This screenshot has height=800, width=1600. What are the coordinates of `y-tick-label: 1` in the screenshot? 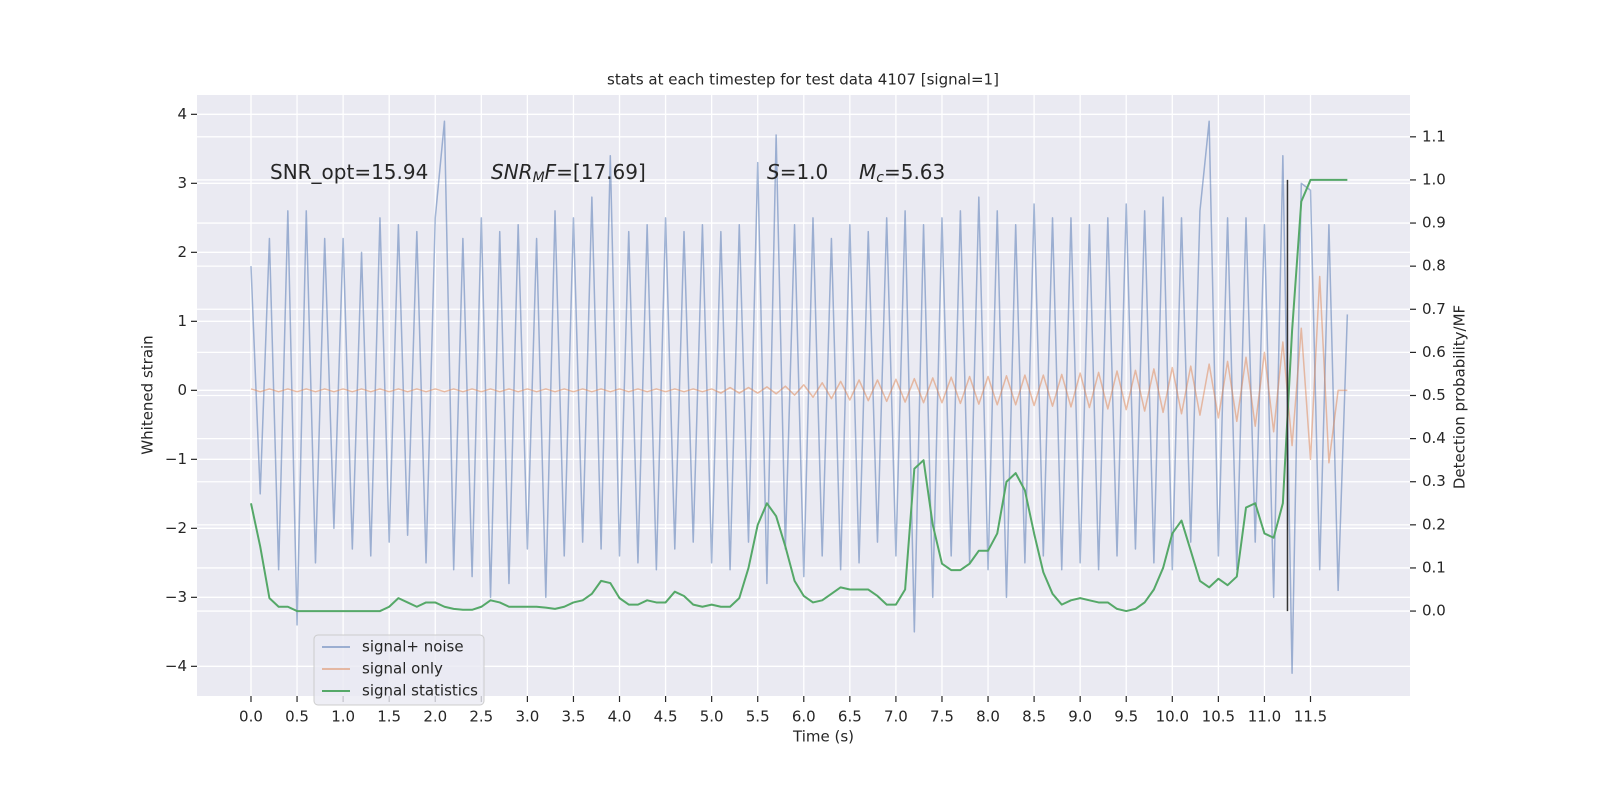 It's located at (182, 321).